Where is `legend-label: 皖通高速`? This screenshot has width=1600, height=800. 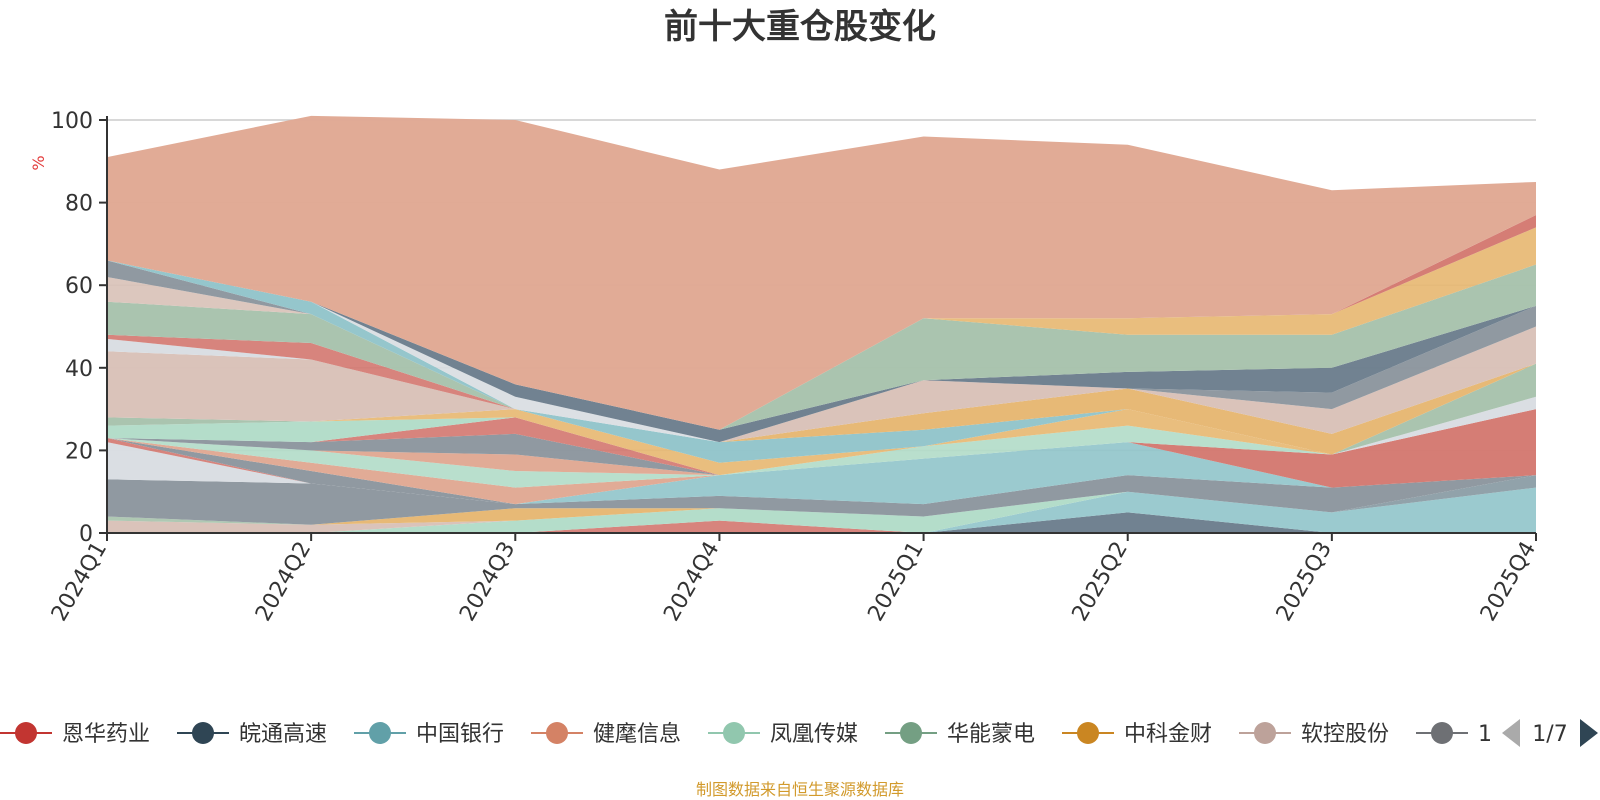
legend-label: 皖通高速 is located at coordinates (283, 734).